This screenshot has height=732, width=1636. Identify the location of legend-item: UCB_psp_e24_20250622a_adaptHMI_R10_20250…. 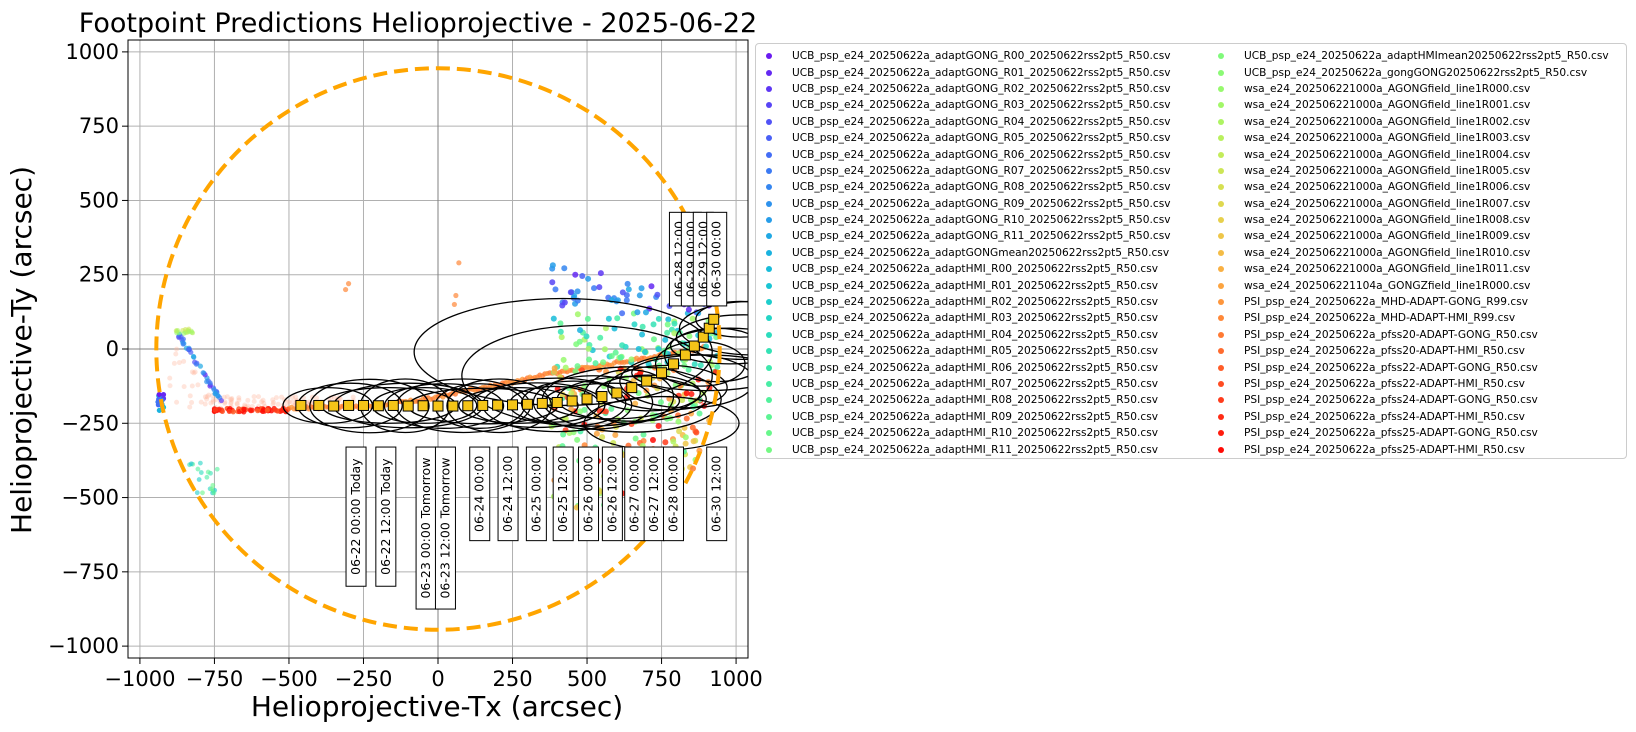
(963, 433).